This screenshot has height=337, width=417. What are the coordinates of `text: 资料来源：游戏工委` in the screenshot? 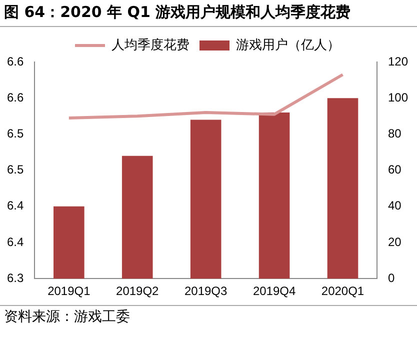 It's located at (208, 316).